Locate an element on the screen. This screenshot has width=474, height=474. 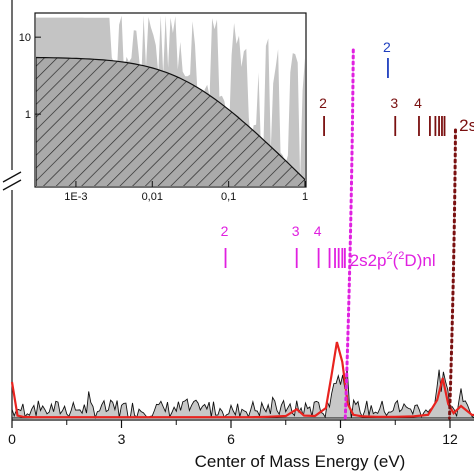
inset-x-tick-label: 0,01 is located at coordinates (152, 197).